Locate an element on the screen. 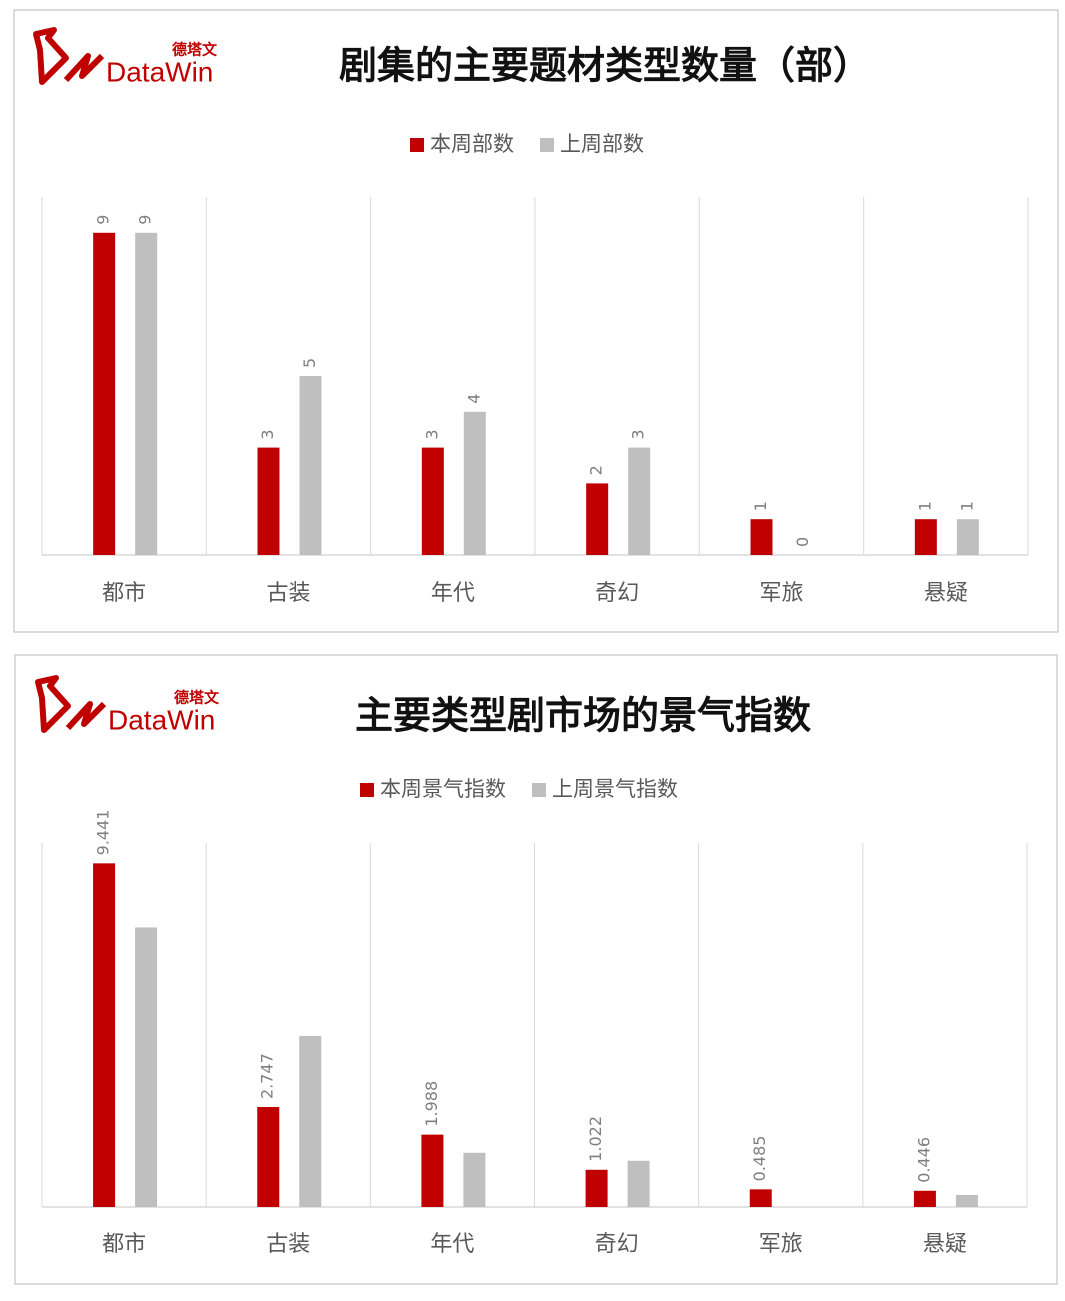 Image resolution: width=1065 pixels, height=1301 pixels. value-label: 0 is located at coordinates (802, 542).